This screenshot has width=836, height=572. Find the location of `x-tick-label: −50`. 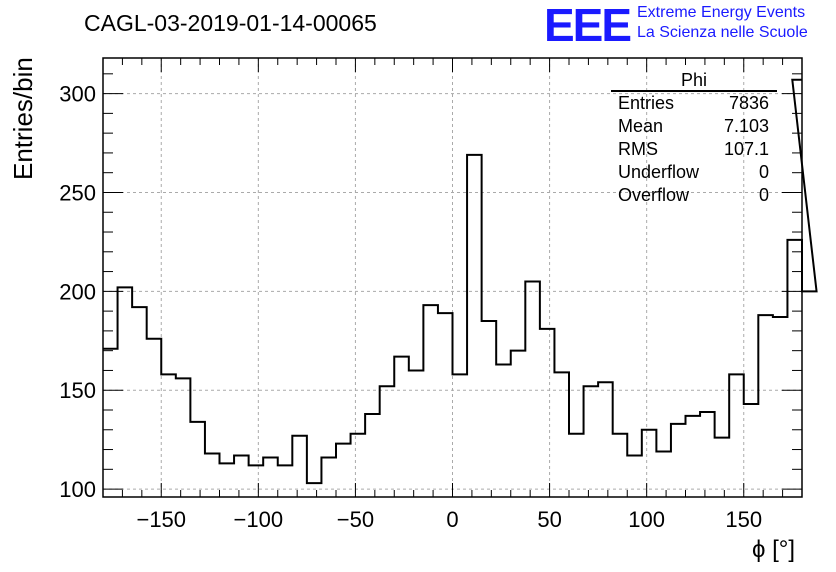

x-tick-label: −50 is located at coordinates (355, 519).